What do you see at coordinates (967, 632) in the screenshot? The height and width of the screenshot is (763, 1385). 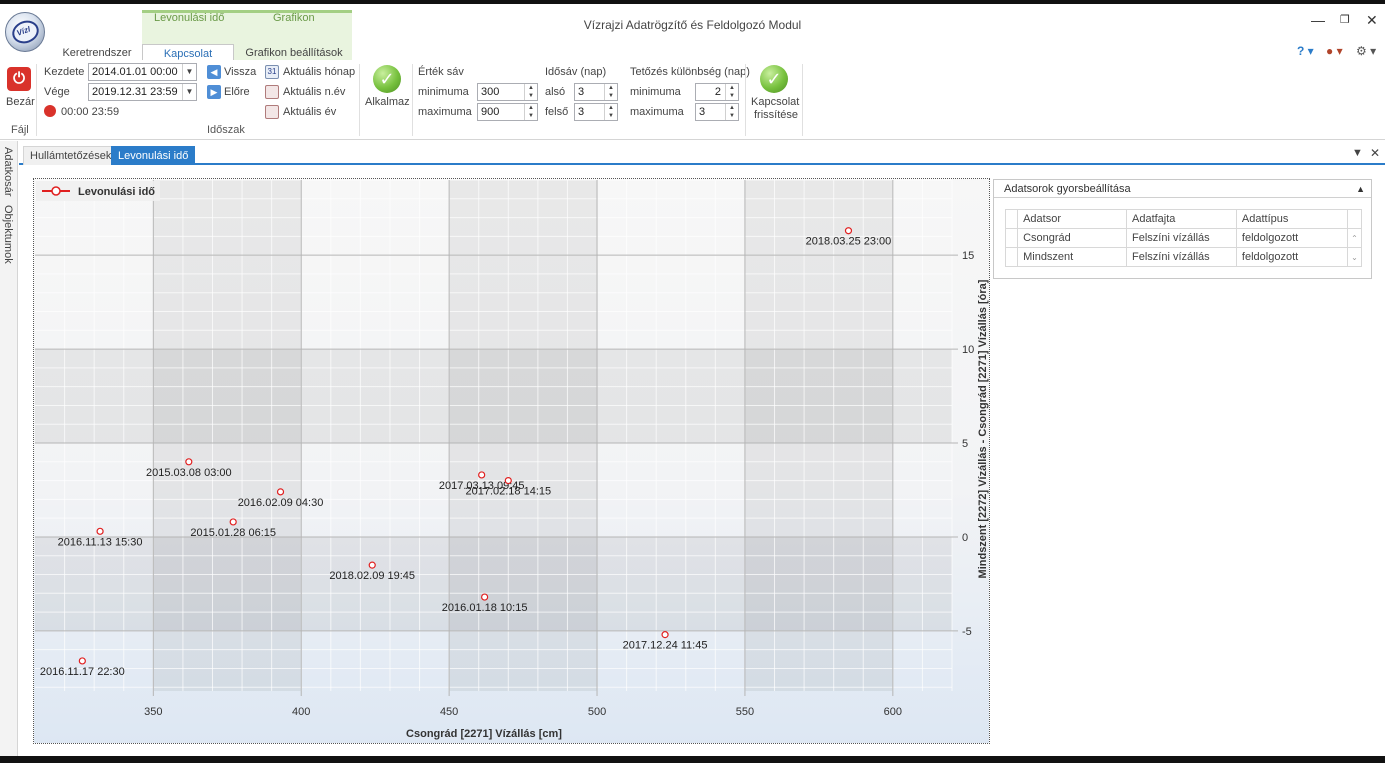 I see `y-tick-label: -5` at bounding box center [967, 632].